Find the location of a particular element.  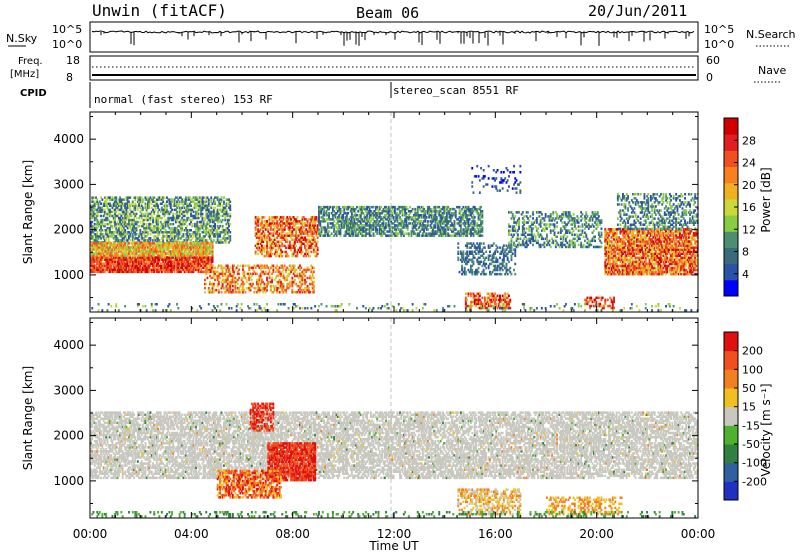

freq-label: Freq. is located at coordinates (30, 61).